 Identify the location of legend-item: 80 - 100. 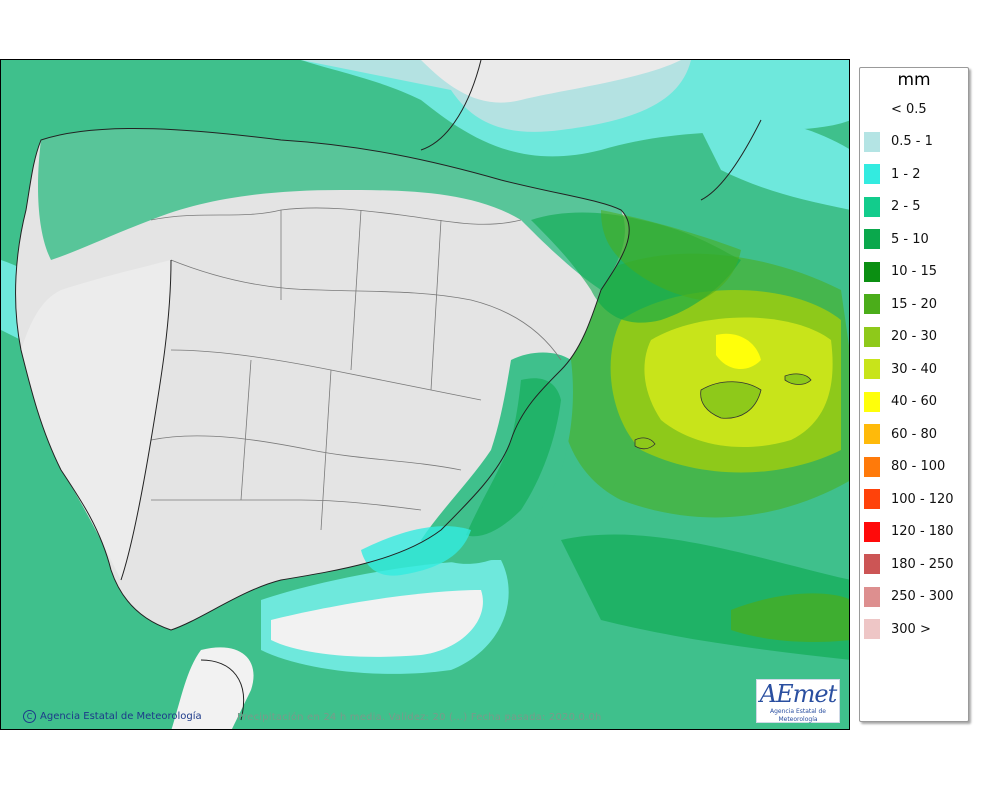
(916, 467).